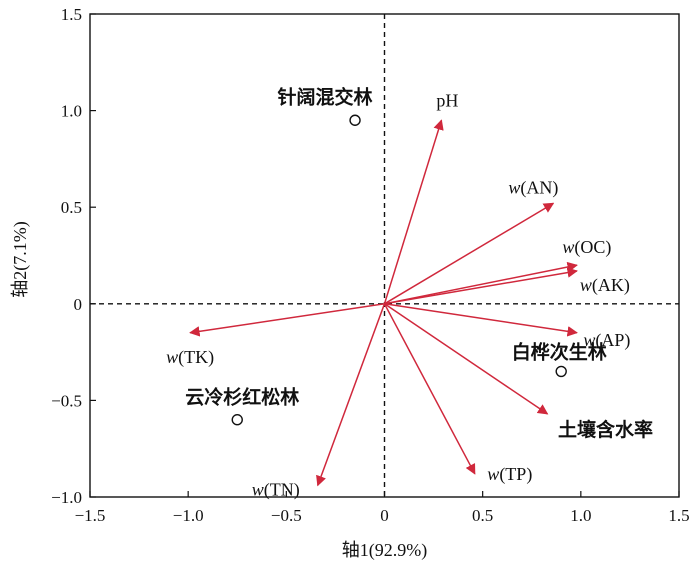 This screenshot has width=700, height=572. Describe the element at coordinates (447, 100) in the screenshot. I see `vector-label: pH` at that location.